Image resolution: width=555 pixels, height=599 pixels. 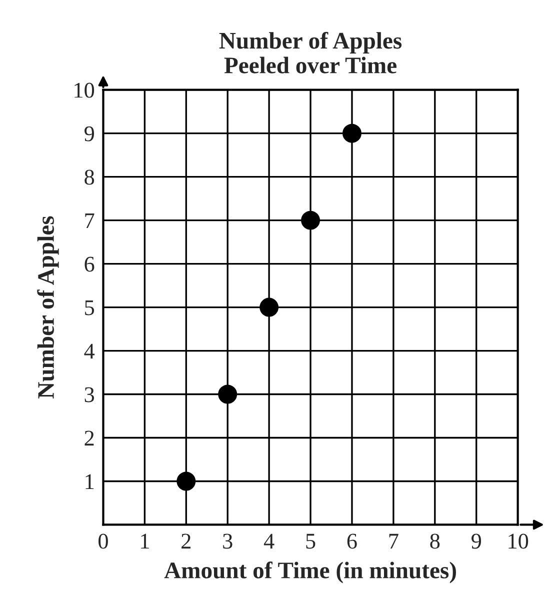 What do you see at coordinates (269, 541) in the screenshot?
I see `x-tick-label: 4` at bounding box center [269, 541].